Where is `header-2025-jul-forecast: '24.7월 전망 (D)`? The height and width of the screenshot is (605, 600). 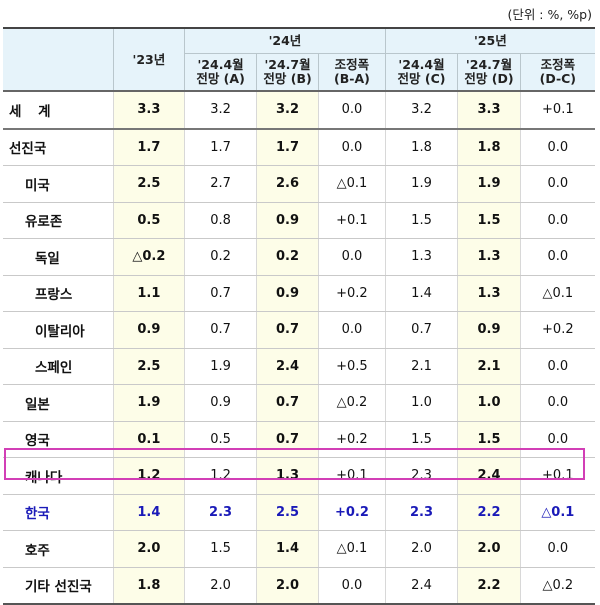
header-2025-jul-forecast: '24.7월 전망 (D) is located at coordinates (489, 72).